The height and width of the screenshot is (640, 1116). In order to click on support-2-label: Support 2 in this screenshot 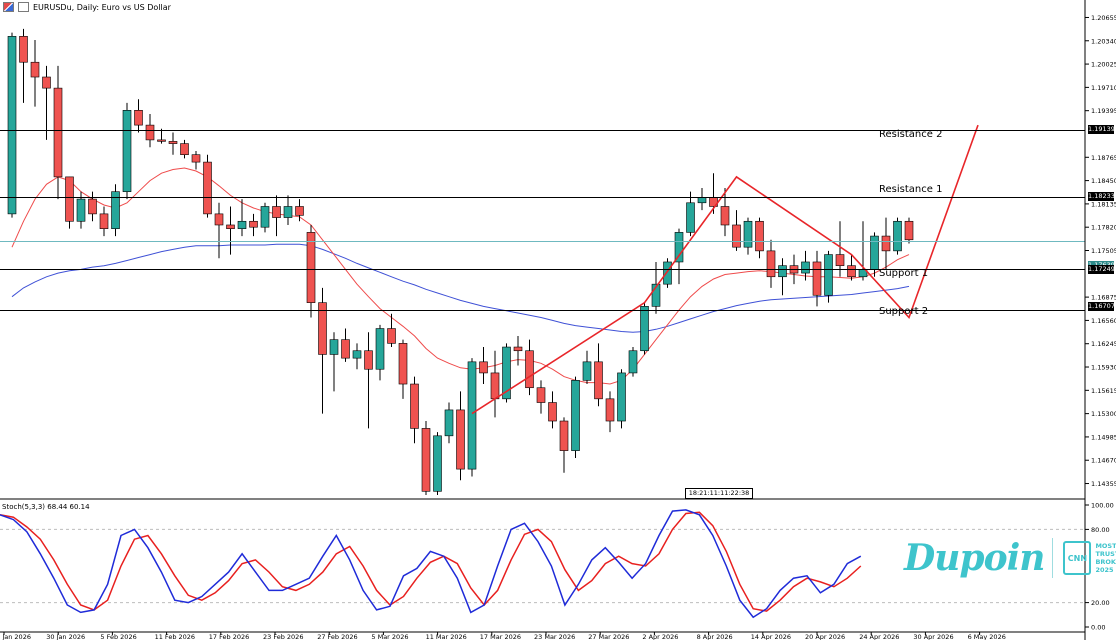, I will do `click(904, 311)`.